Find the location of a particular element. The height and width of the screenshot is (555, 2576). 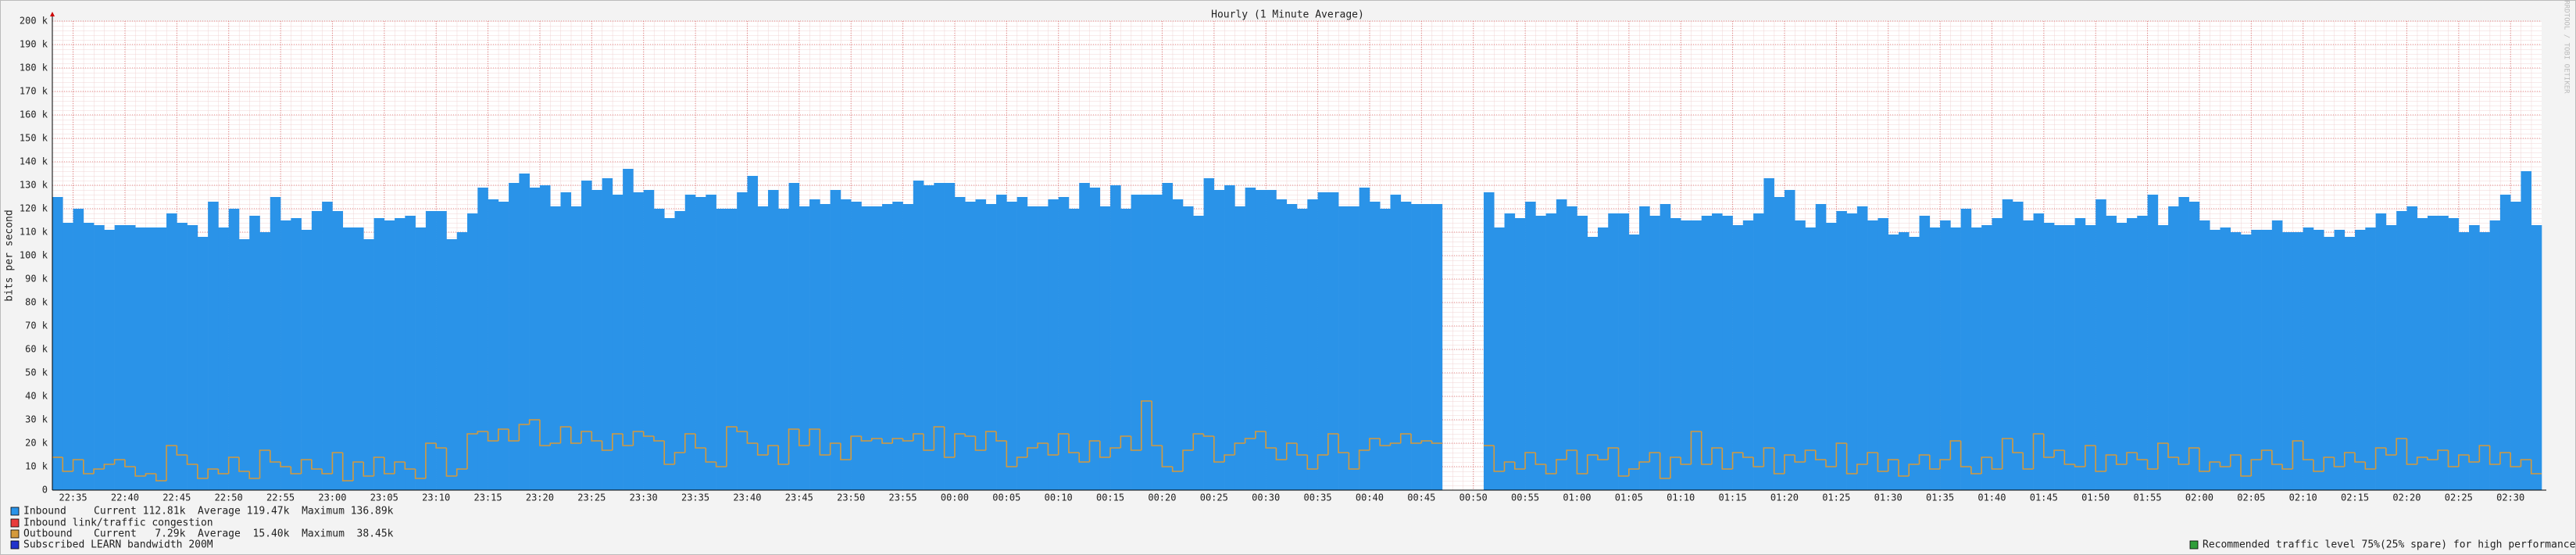

legend-text: Subscribed LEARN bandwidth 200M is located at coordinates (118, 545).